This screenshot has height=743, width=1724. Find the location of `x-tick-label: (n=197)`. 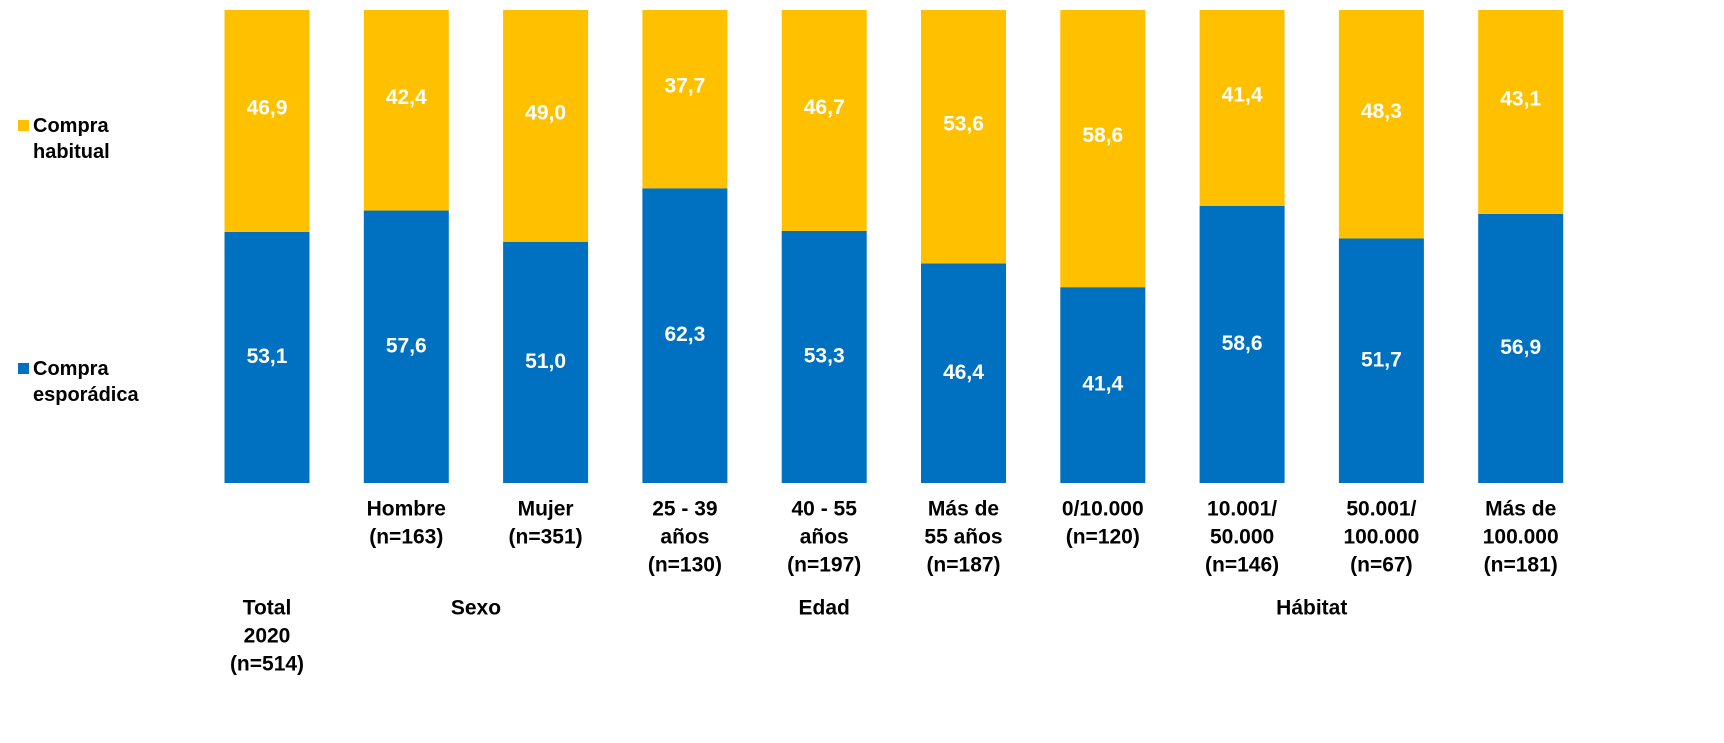

x-tick-label: (n=197) is located at coordinates (824, 565).